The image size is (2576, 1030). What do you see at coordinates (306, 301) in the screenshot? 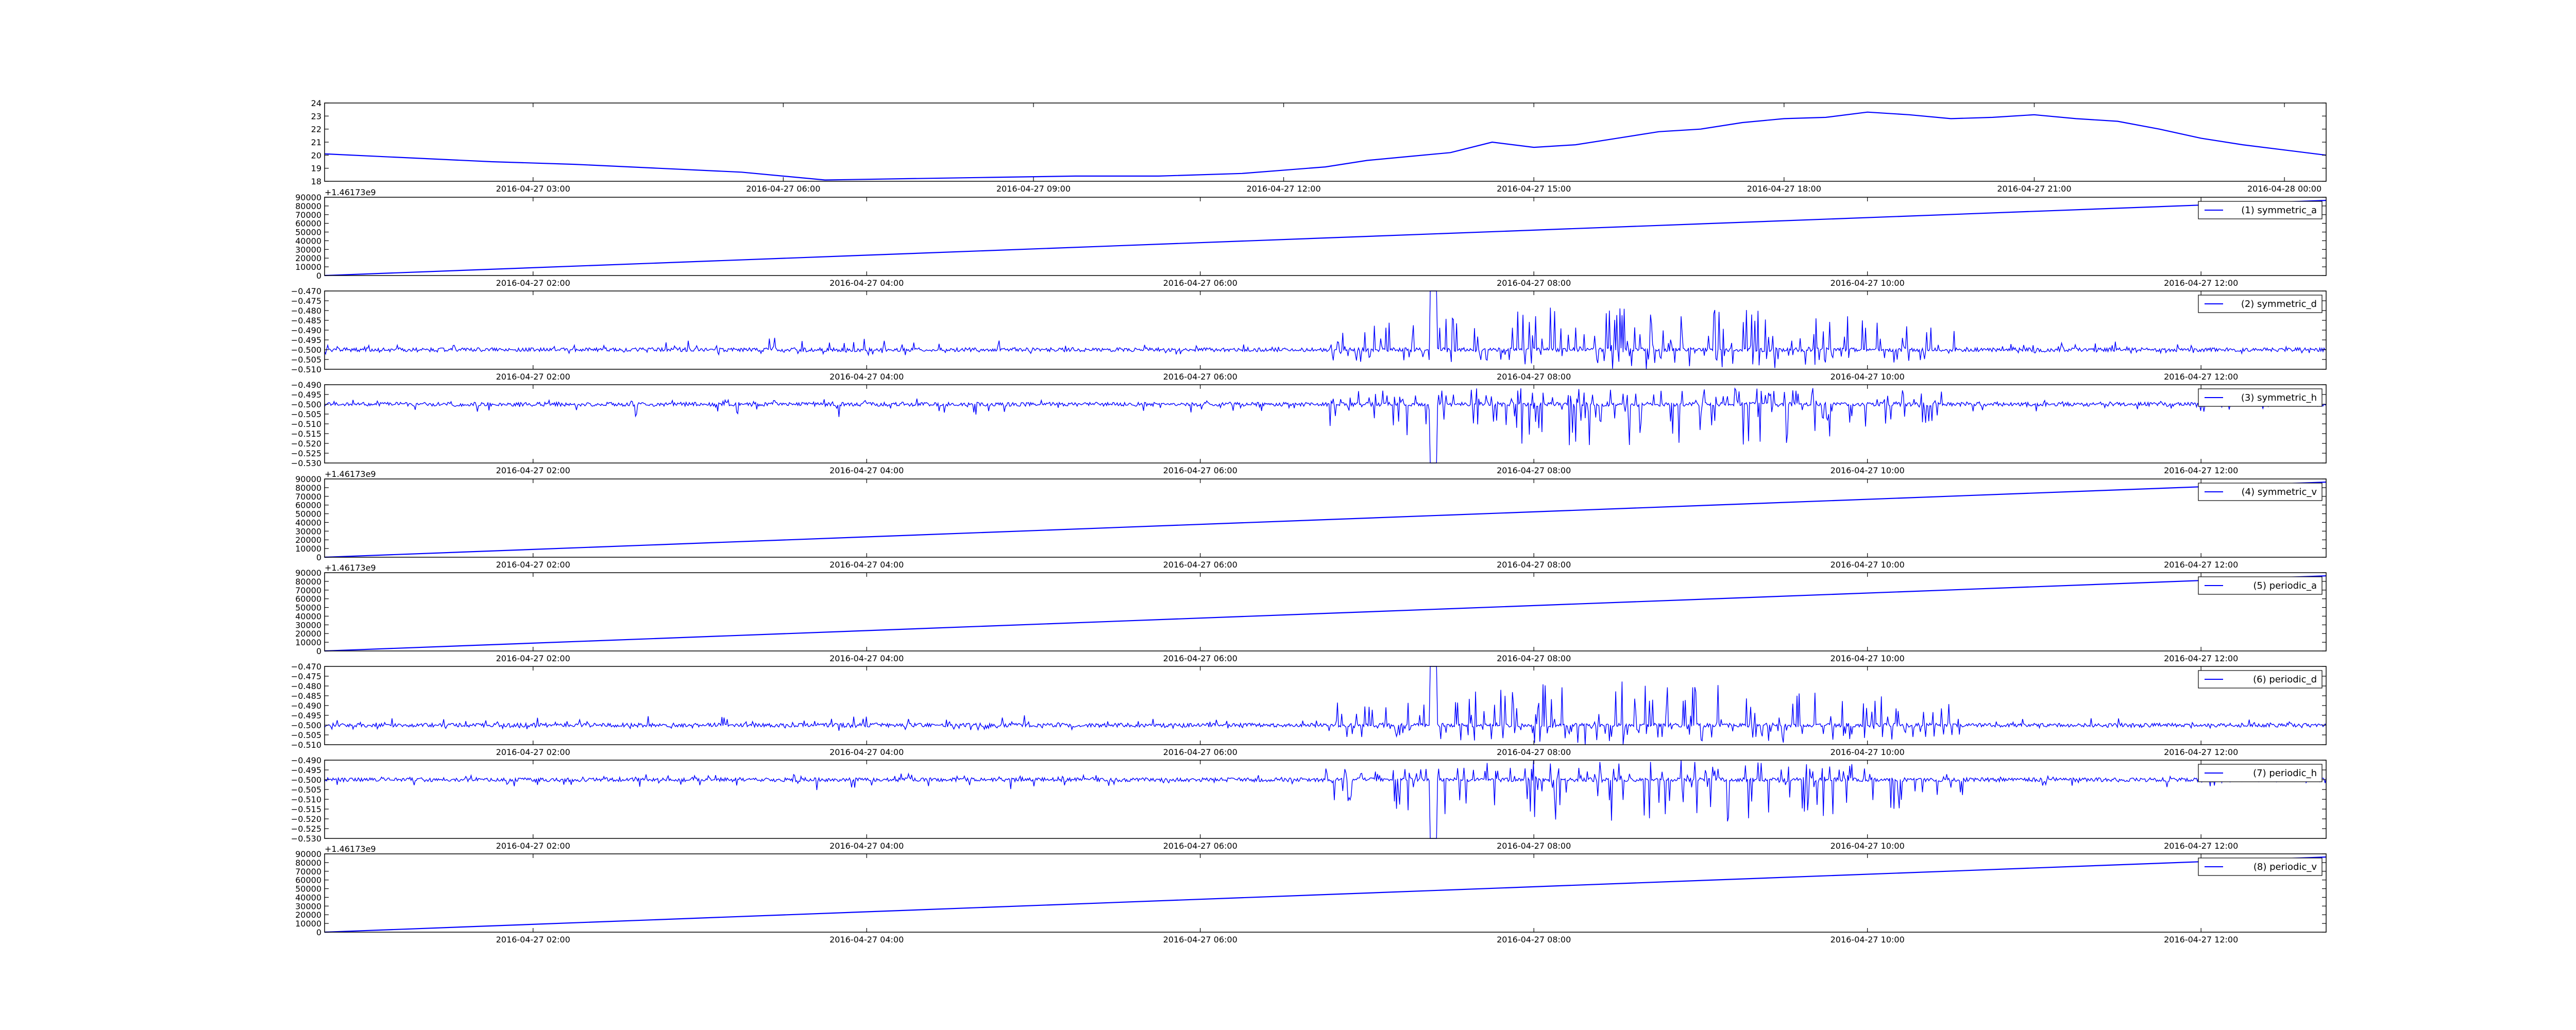
I see `y-tick-label: −0.475` at bounding box center [306, 301].